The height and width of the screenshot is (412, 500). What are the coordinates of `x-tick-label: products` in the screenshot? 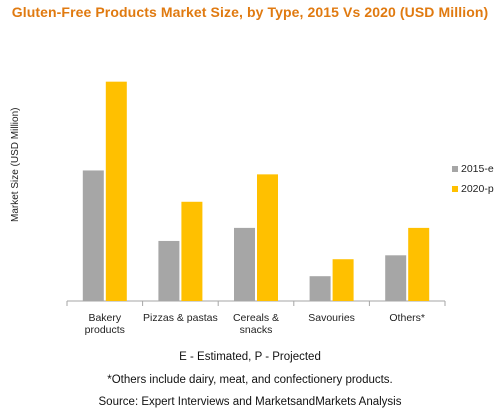 It's located at (105, 330).